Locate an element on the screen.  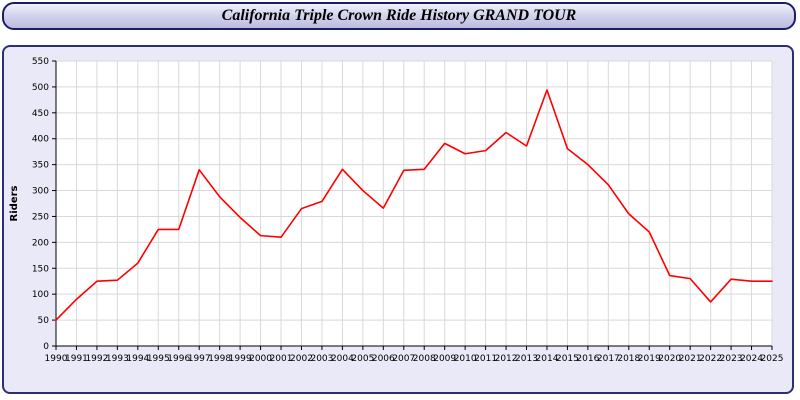
x-tick-label: 2003 is located at coordinates (321, 359).